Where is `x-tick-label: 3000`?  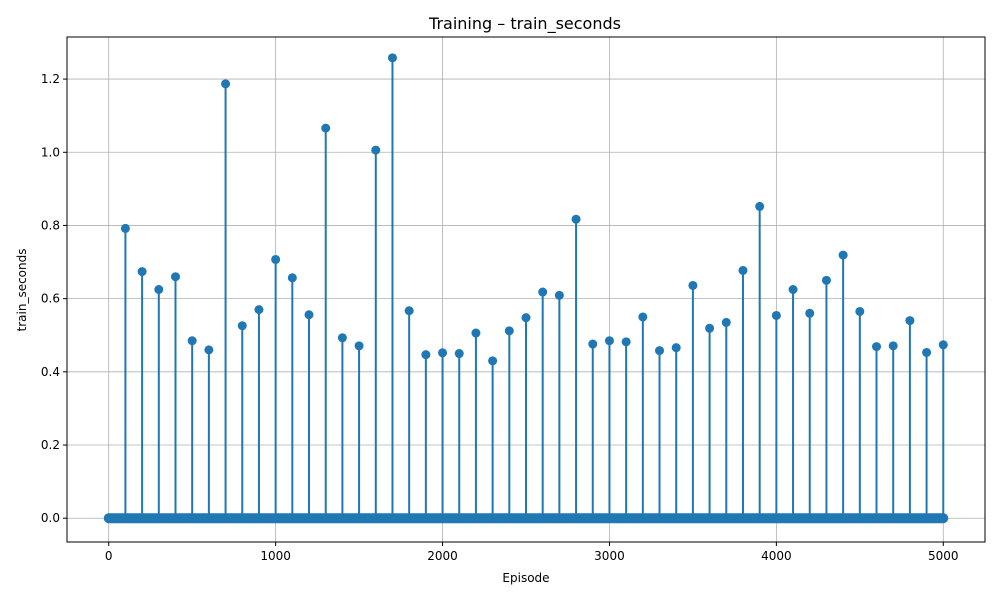
x-tick-label: 3000 is located at coordinates (609, 556).